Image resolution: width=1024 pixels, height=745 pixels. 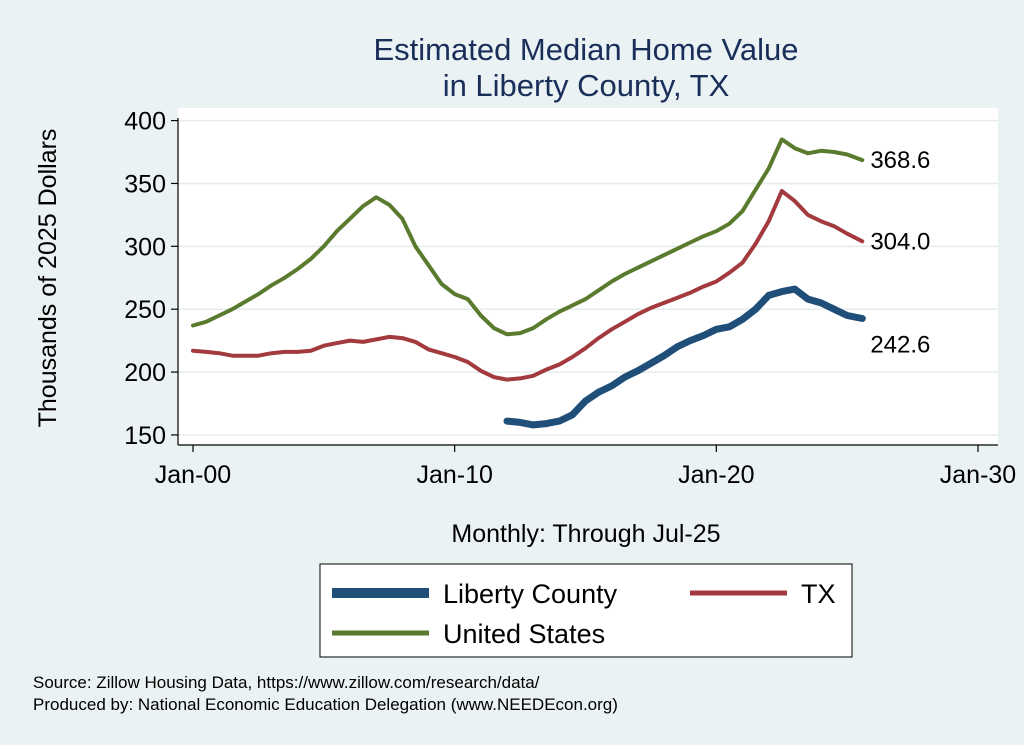 I want to click on x-tick-label: Jan-30, so click(x=978, y=475).